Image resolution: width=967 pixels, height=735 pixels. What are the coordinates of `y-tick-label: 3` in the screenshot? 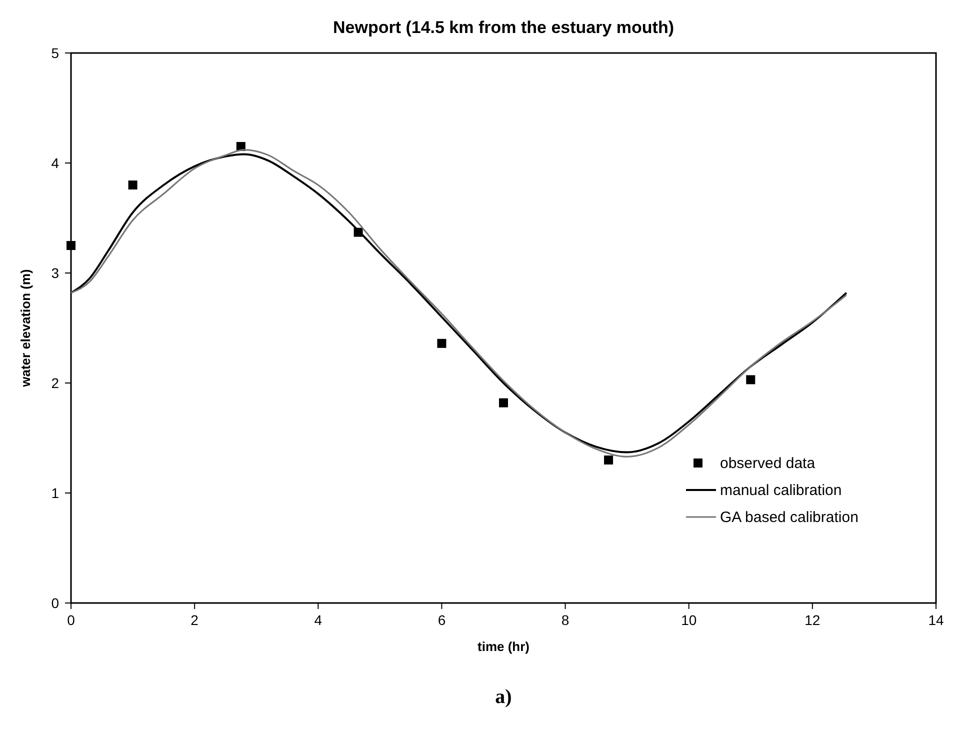 It's located at (55, 273).